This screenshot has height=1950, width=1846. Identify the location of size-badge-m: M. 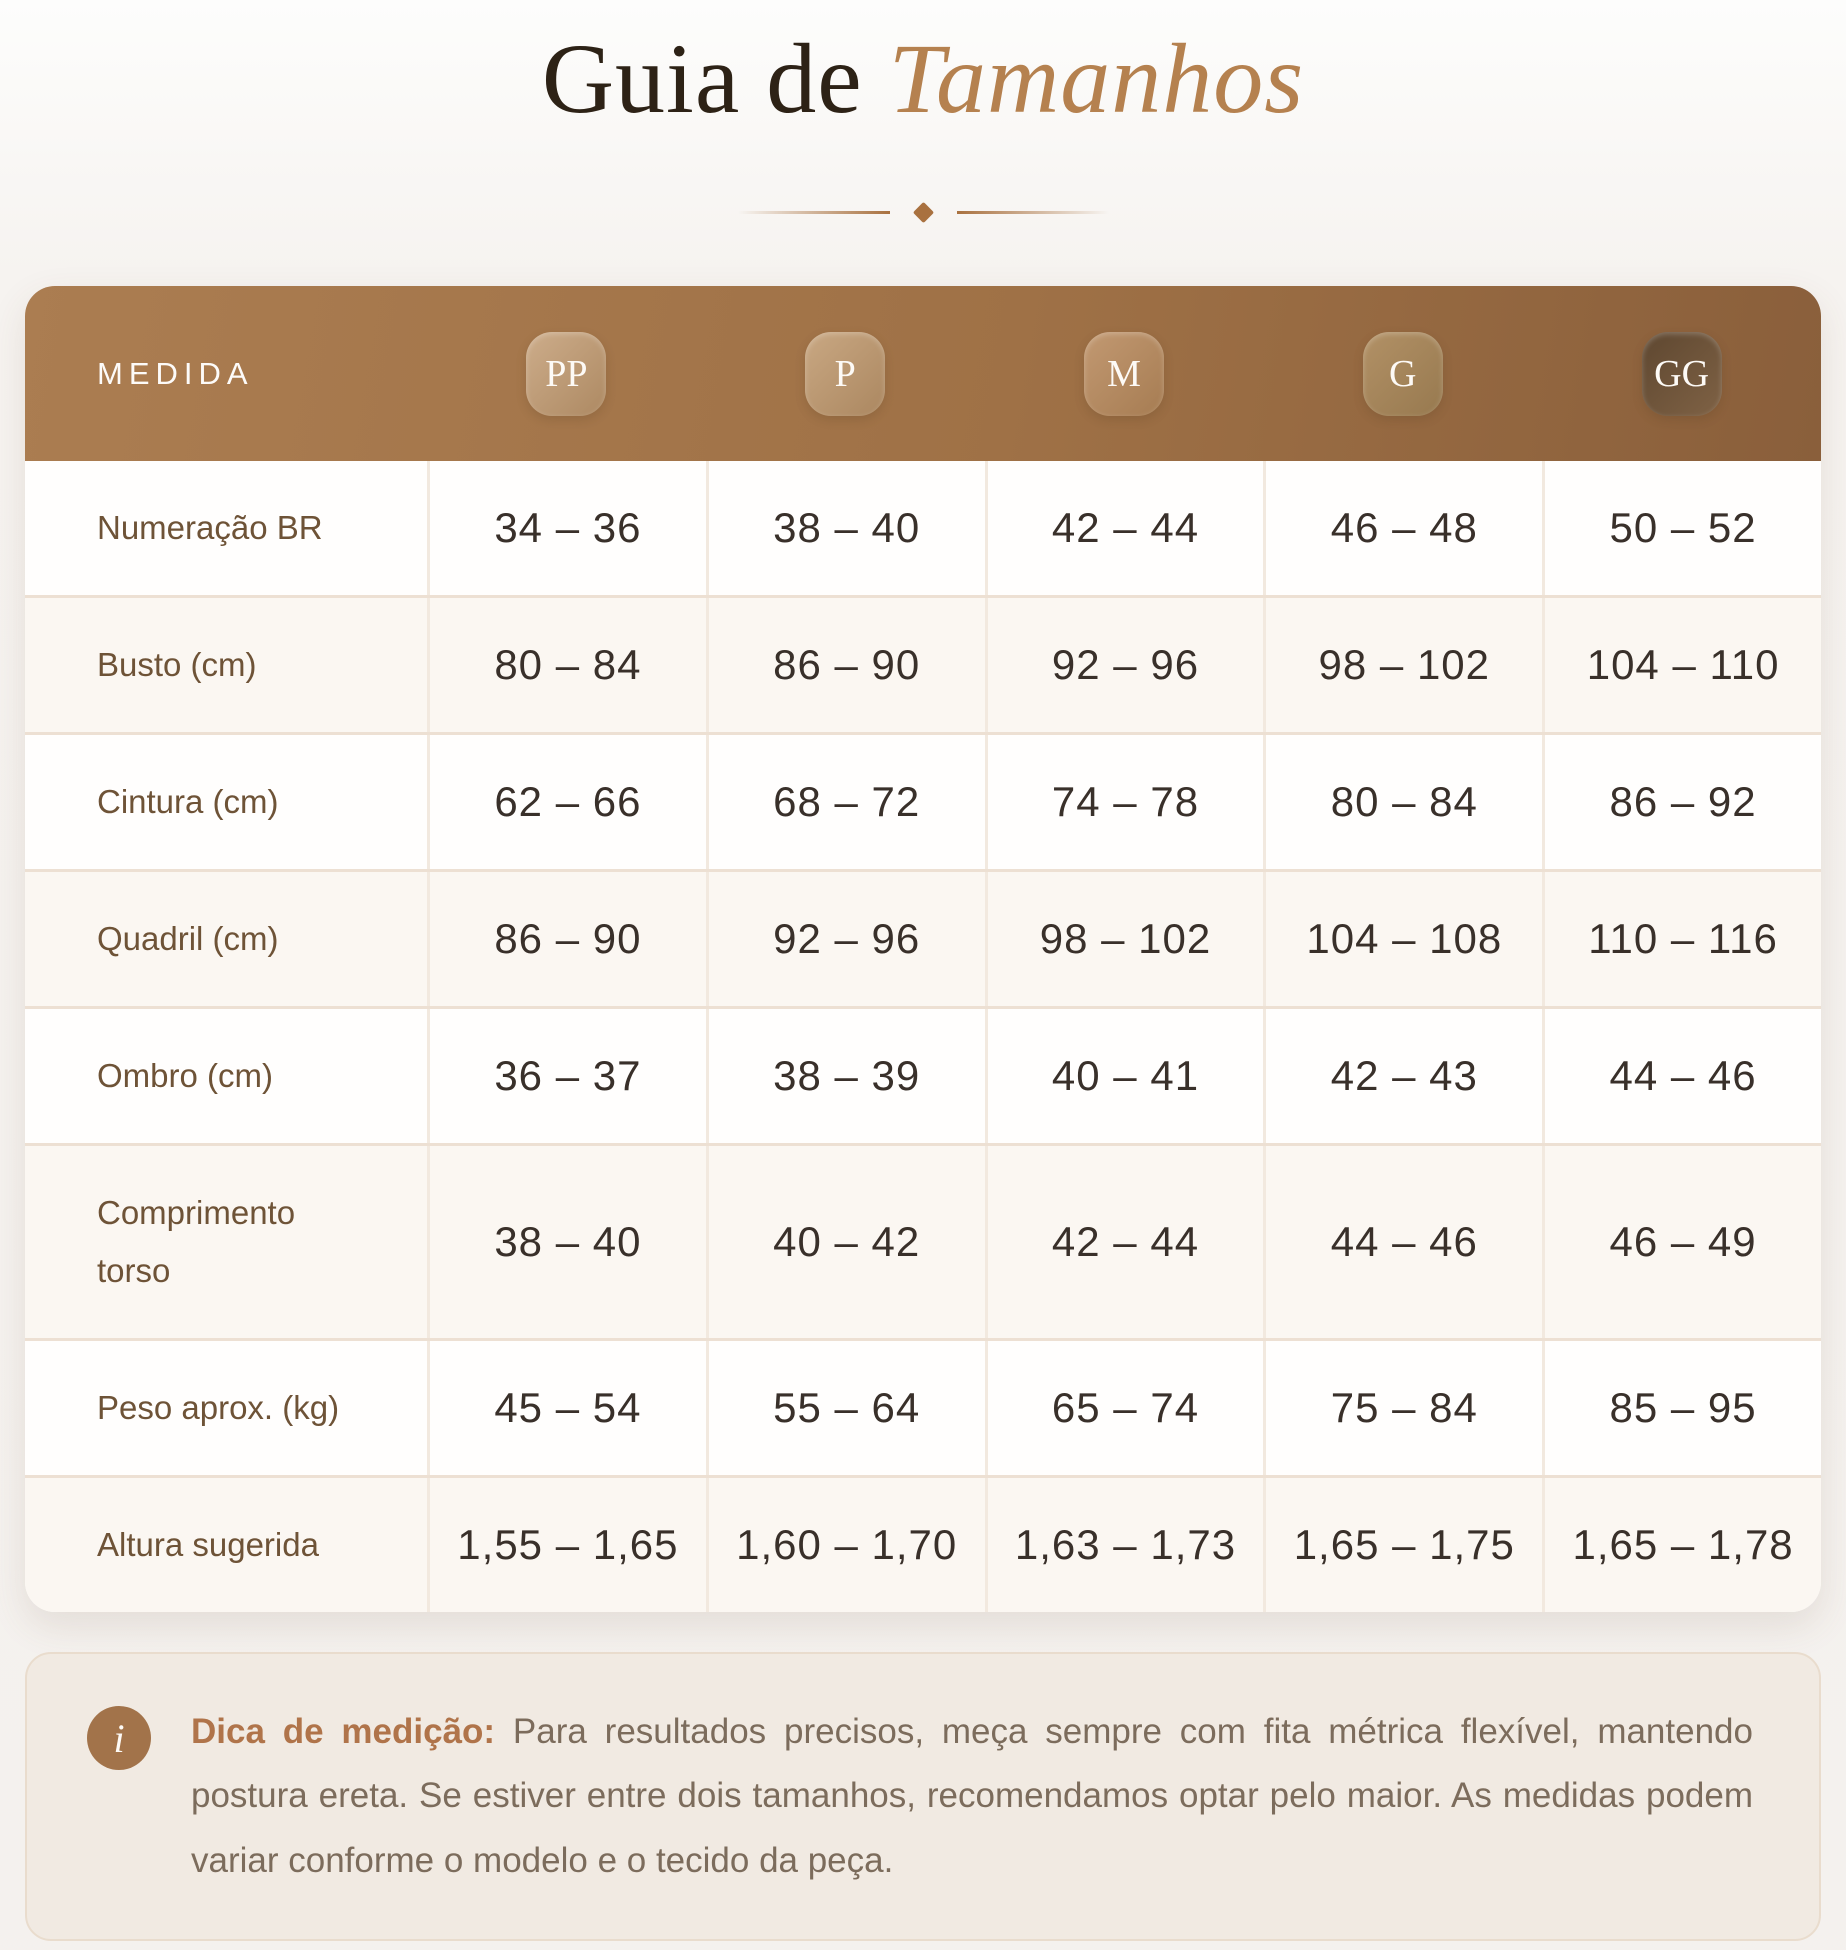
(1123, 373).